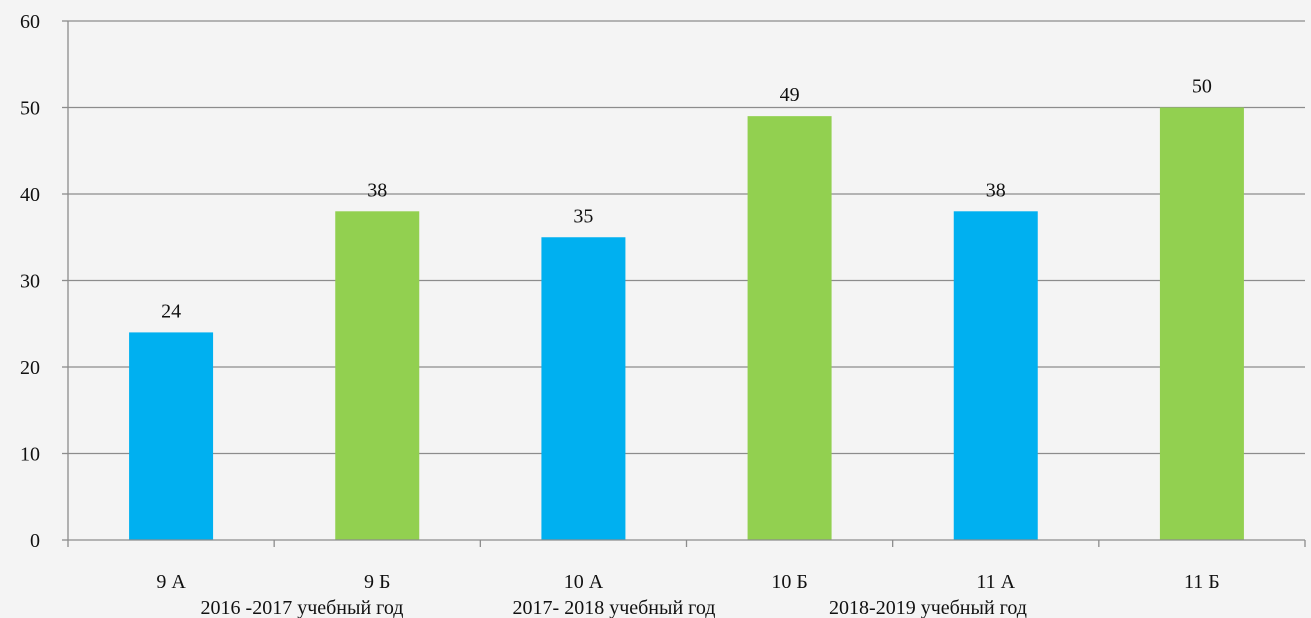  What do you see at coordinates (35, 541) in the screenshot?
I see `y-tick-label: 0` at bounding box center [35, 541].